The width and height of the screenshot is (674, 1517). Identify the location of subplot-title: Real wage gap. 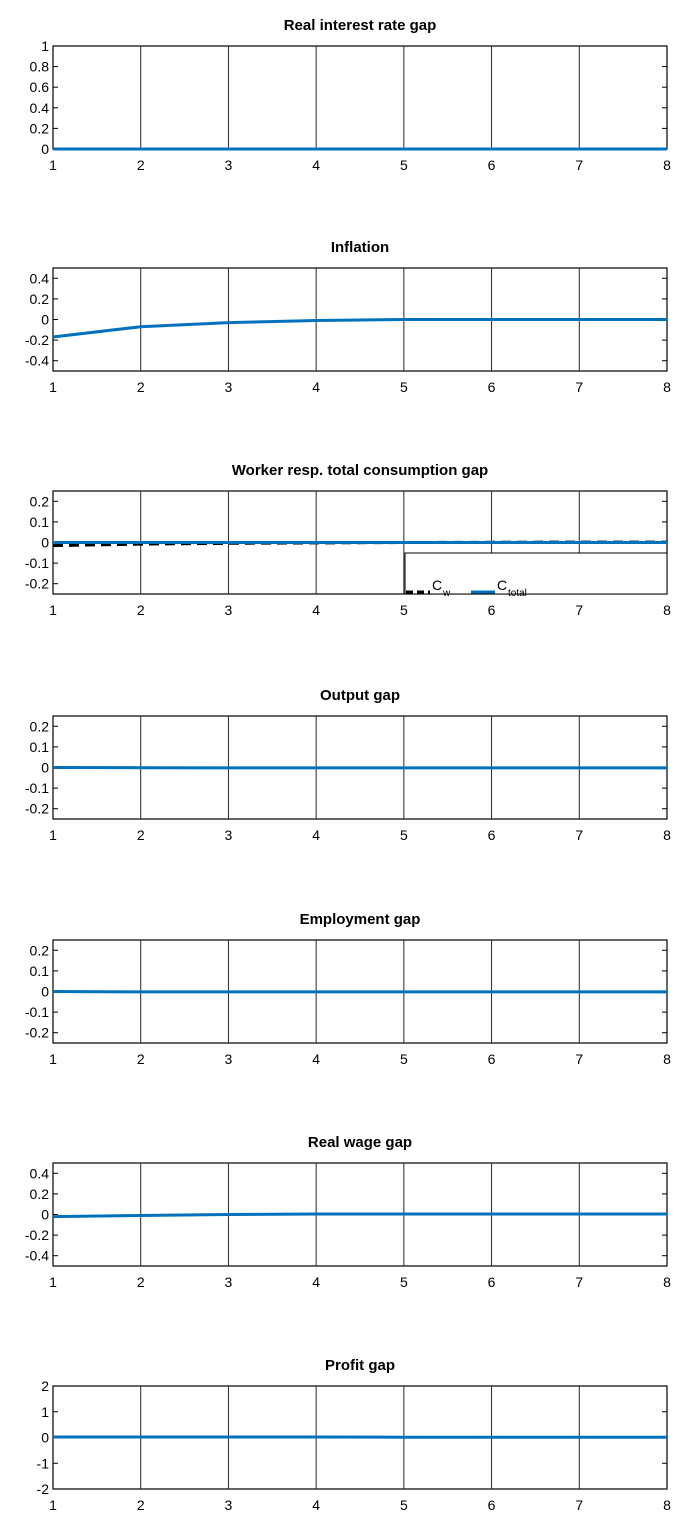
(360, 1142).